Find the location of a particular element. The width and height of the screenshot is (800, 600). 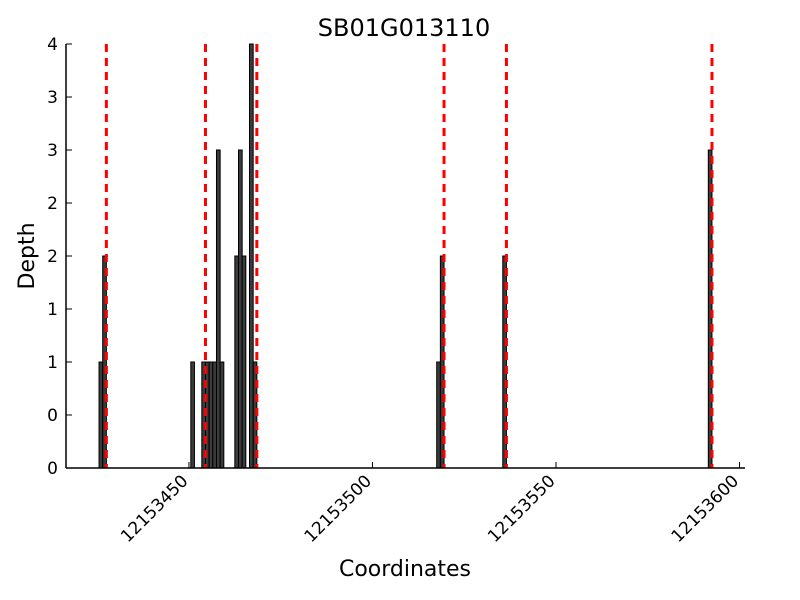

y-tick-label-0: 0 is located at coordinates (52, 469).